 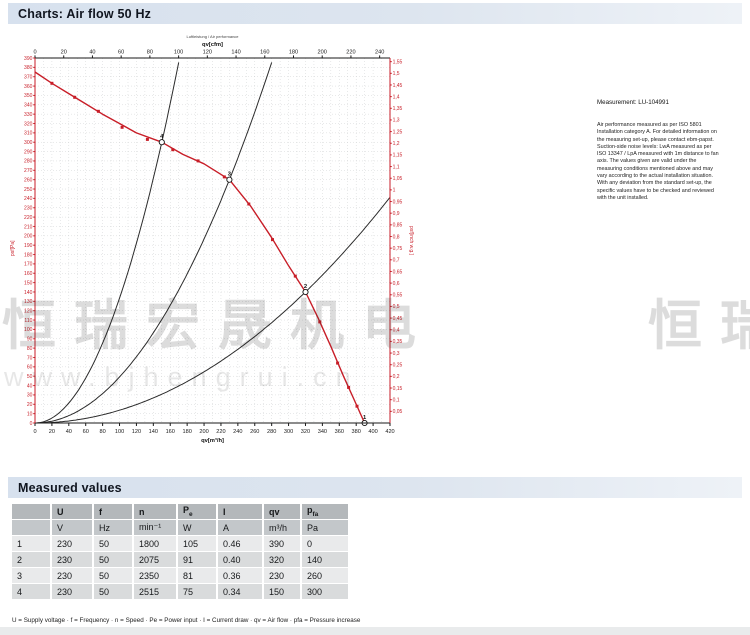 I want to click on svg-text: 240, so click(x=237, y=432).